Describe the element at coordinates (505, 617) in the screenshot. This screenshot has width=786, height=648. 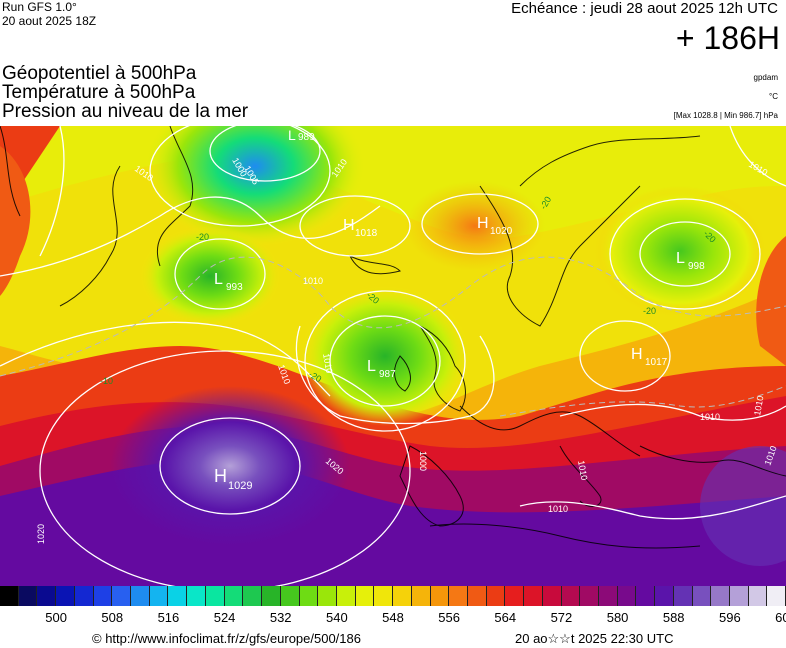
I see `color-scale-label: 564` at that location.